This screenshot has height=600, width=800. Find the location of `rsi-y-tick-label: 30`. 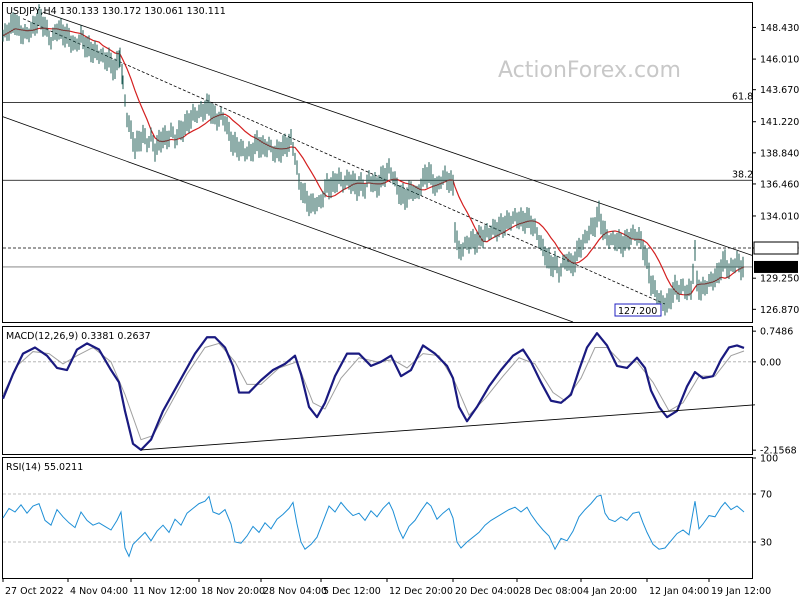

rsi-y-tick-label: 30 is located at coordinates (766, 543).